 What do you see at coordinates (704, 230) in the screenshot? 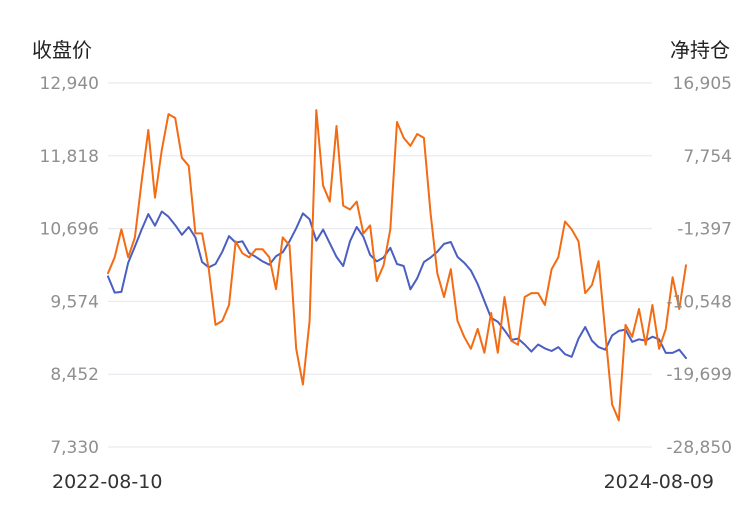
I see `right-tick-label: -1,397` at bounding box center [704, 230].